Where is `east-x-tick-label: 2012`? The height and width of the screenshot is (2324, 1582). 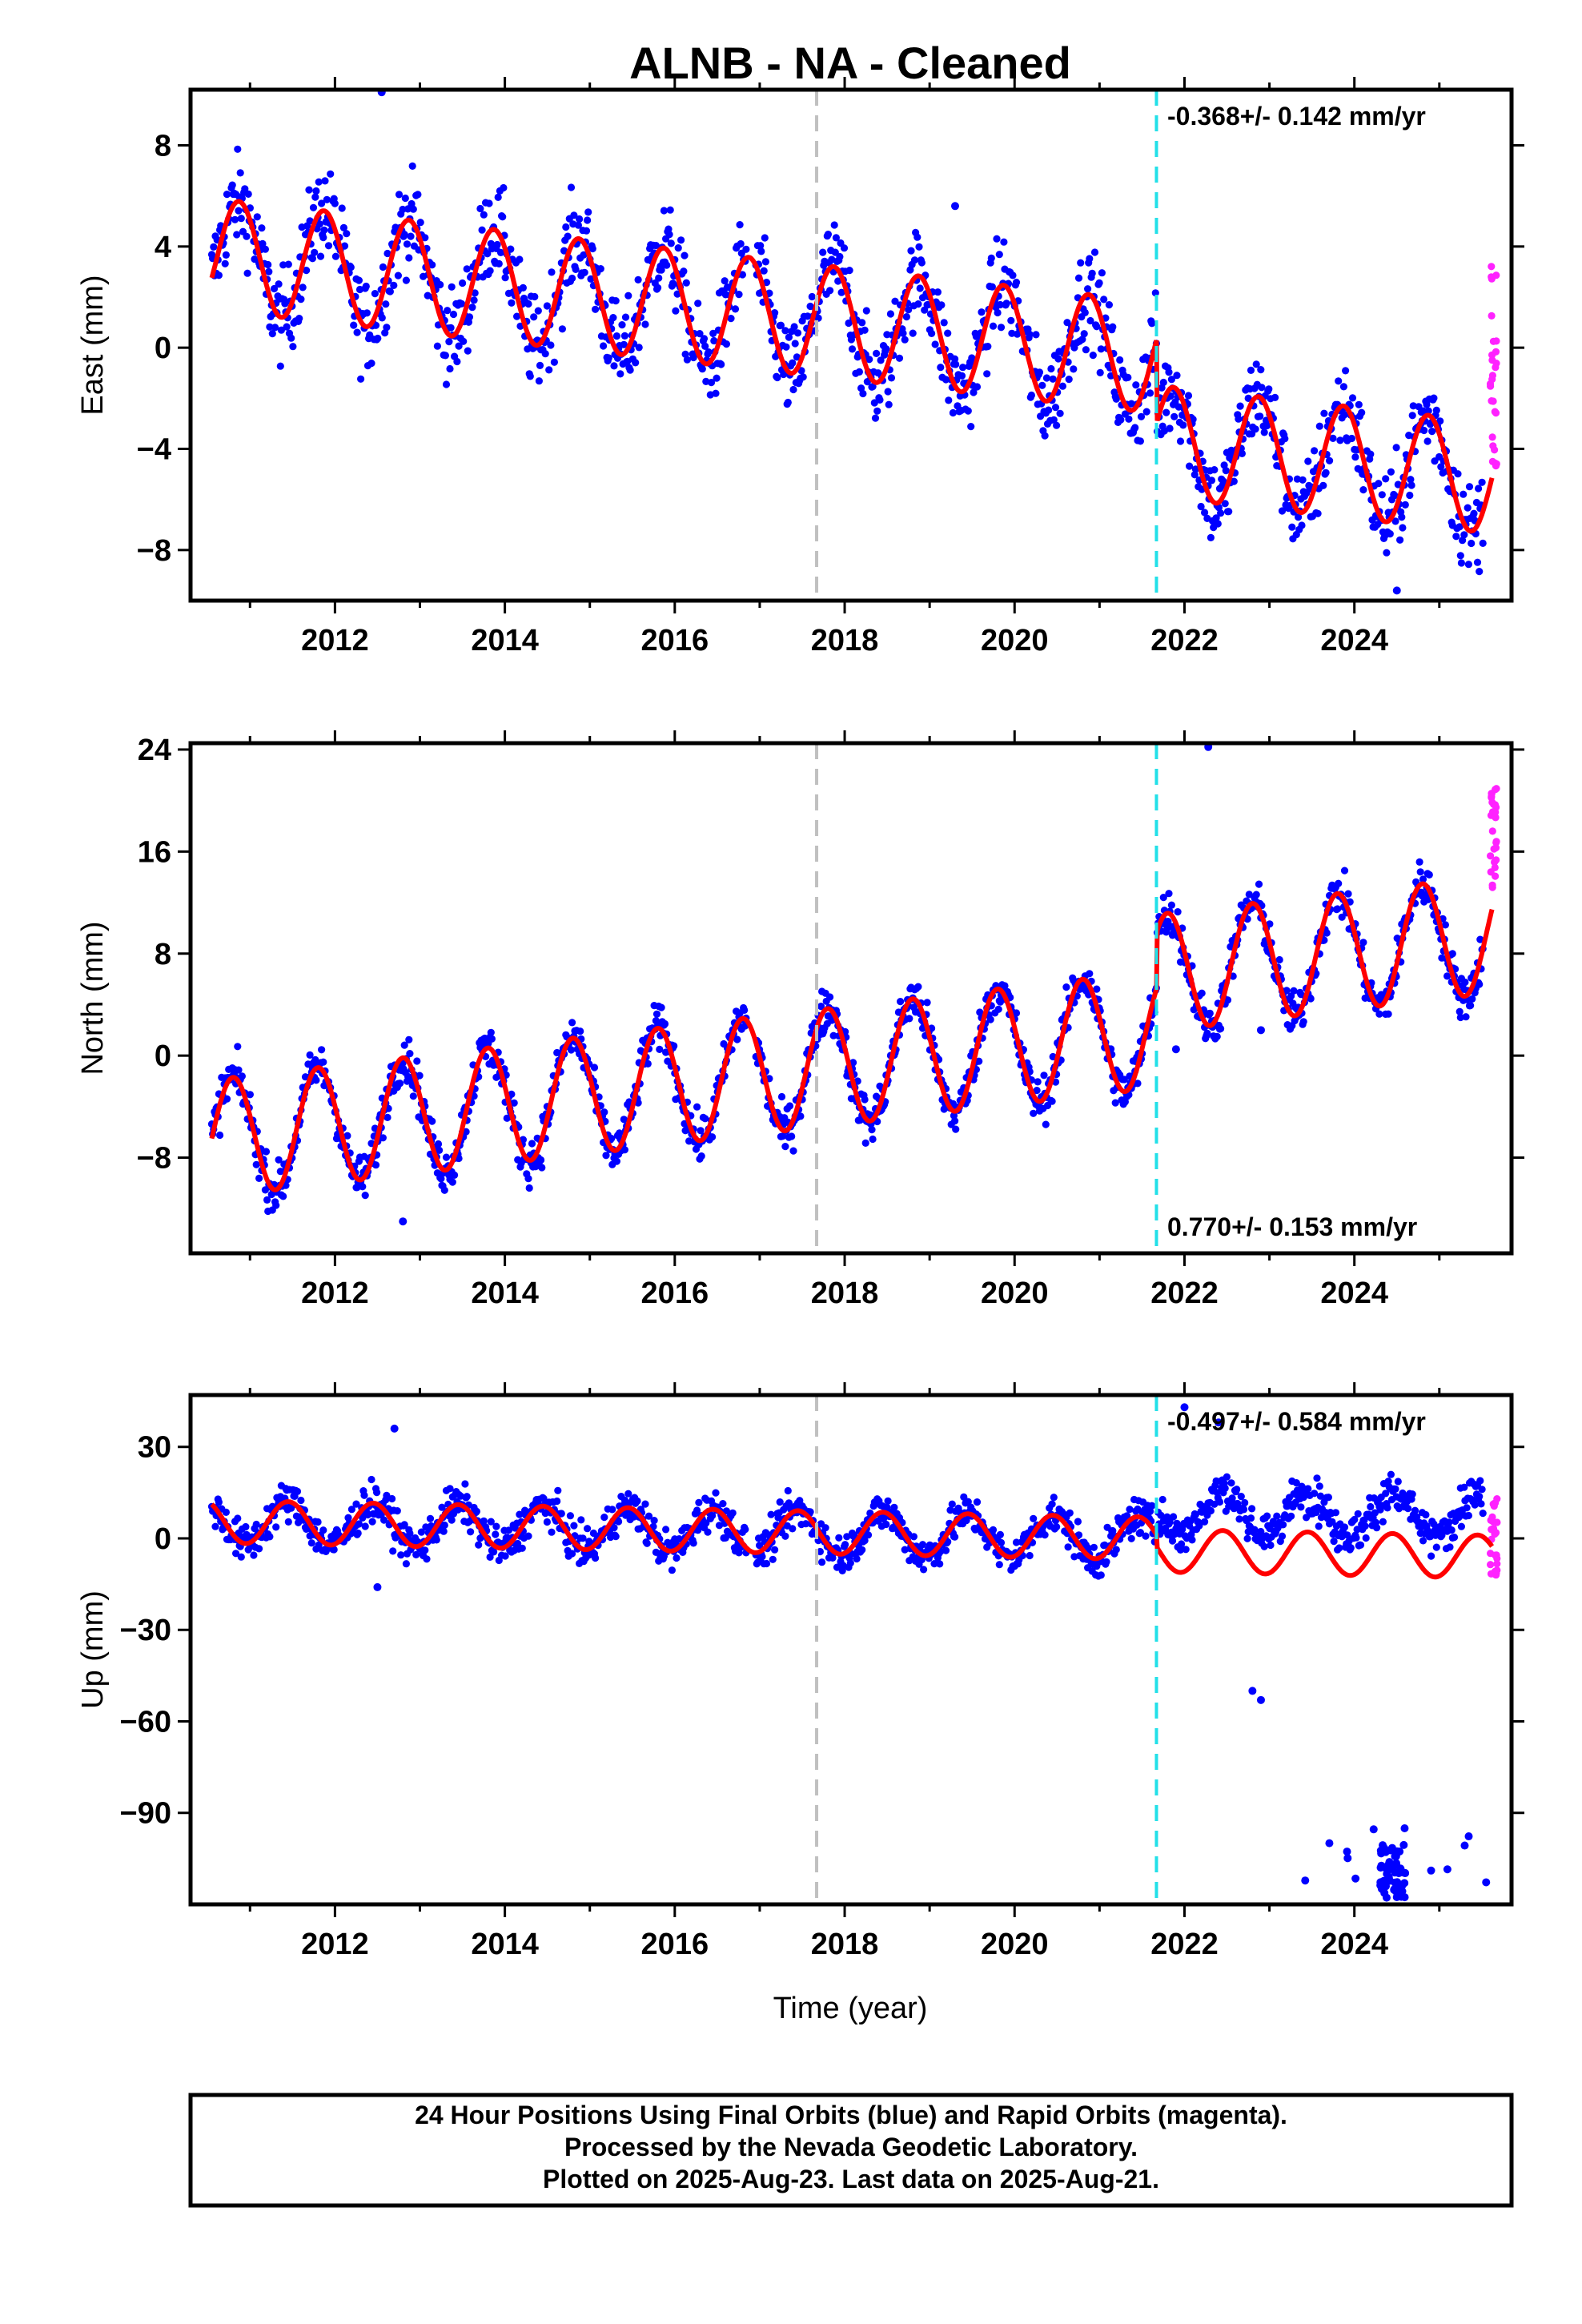
east-x-tick-label: 2012 is located at coordinates (335, 640).